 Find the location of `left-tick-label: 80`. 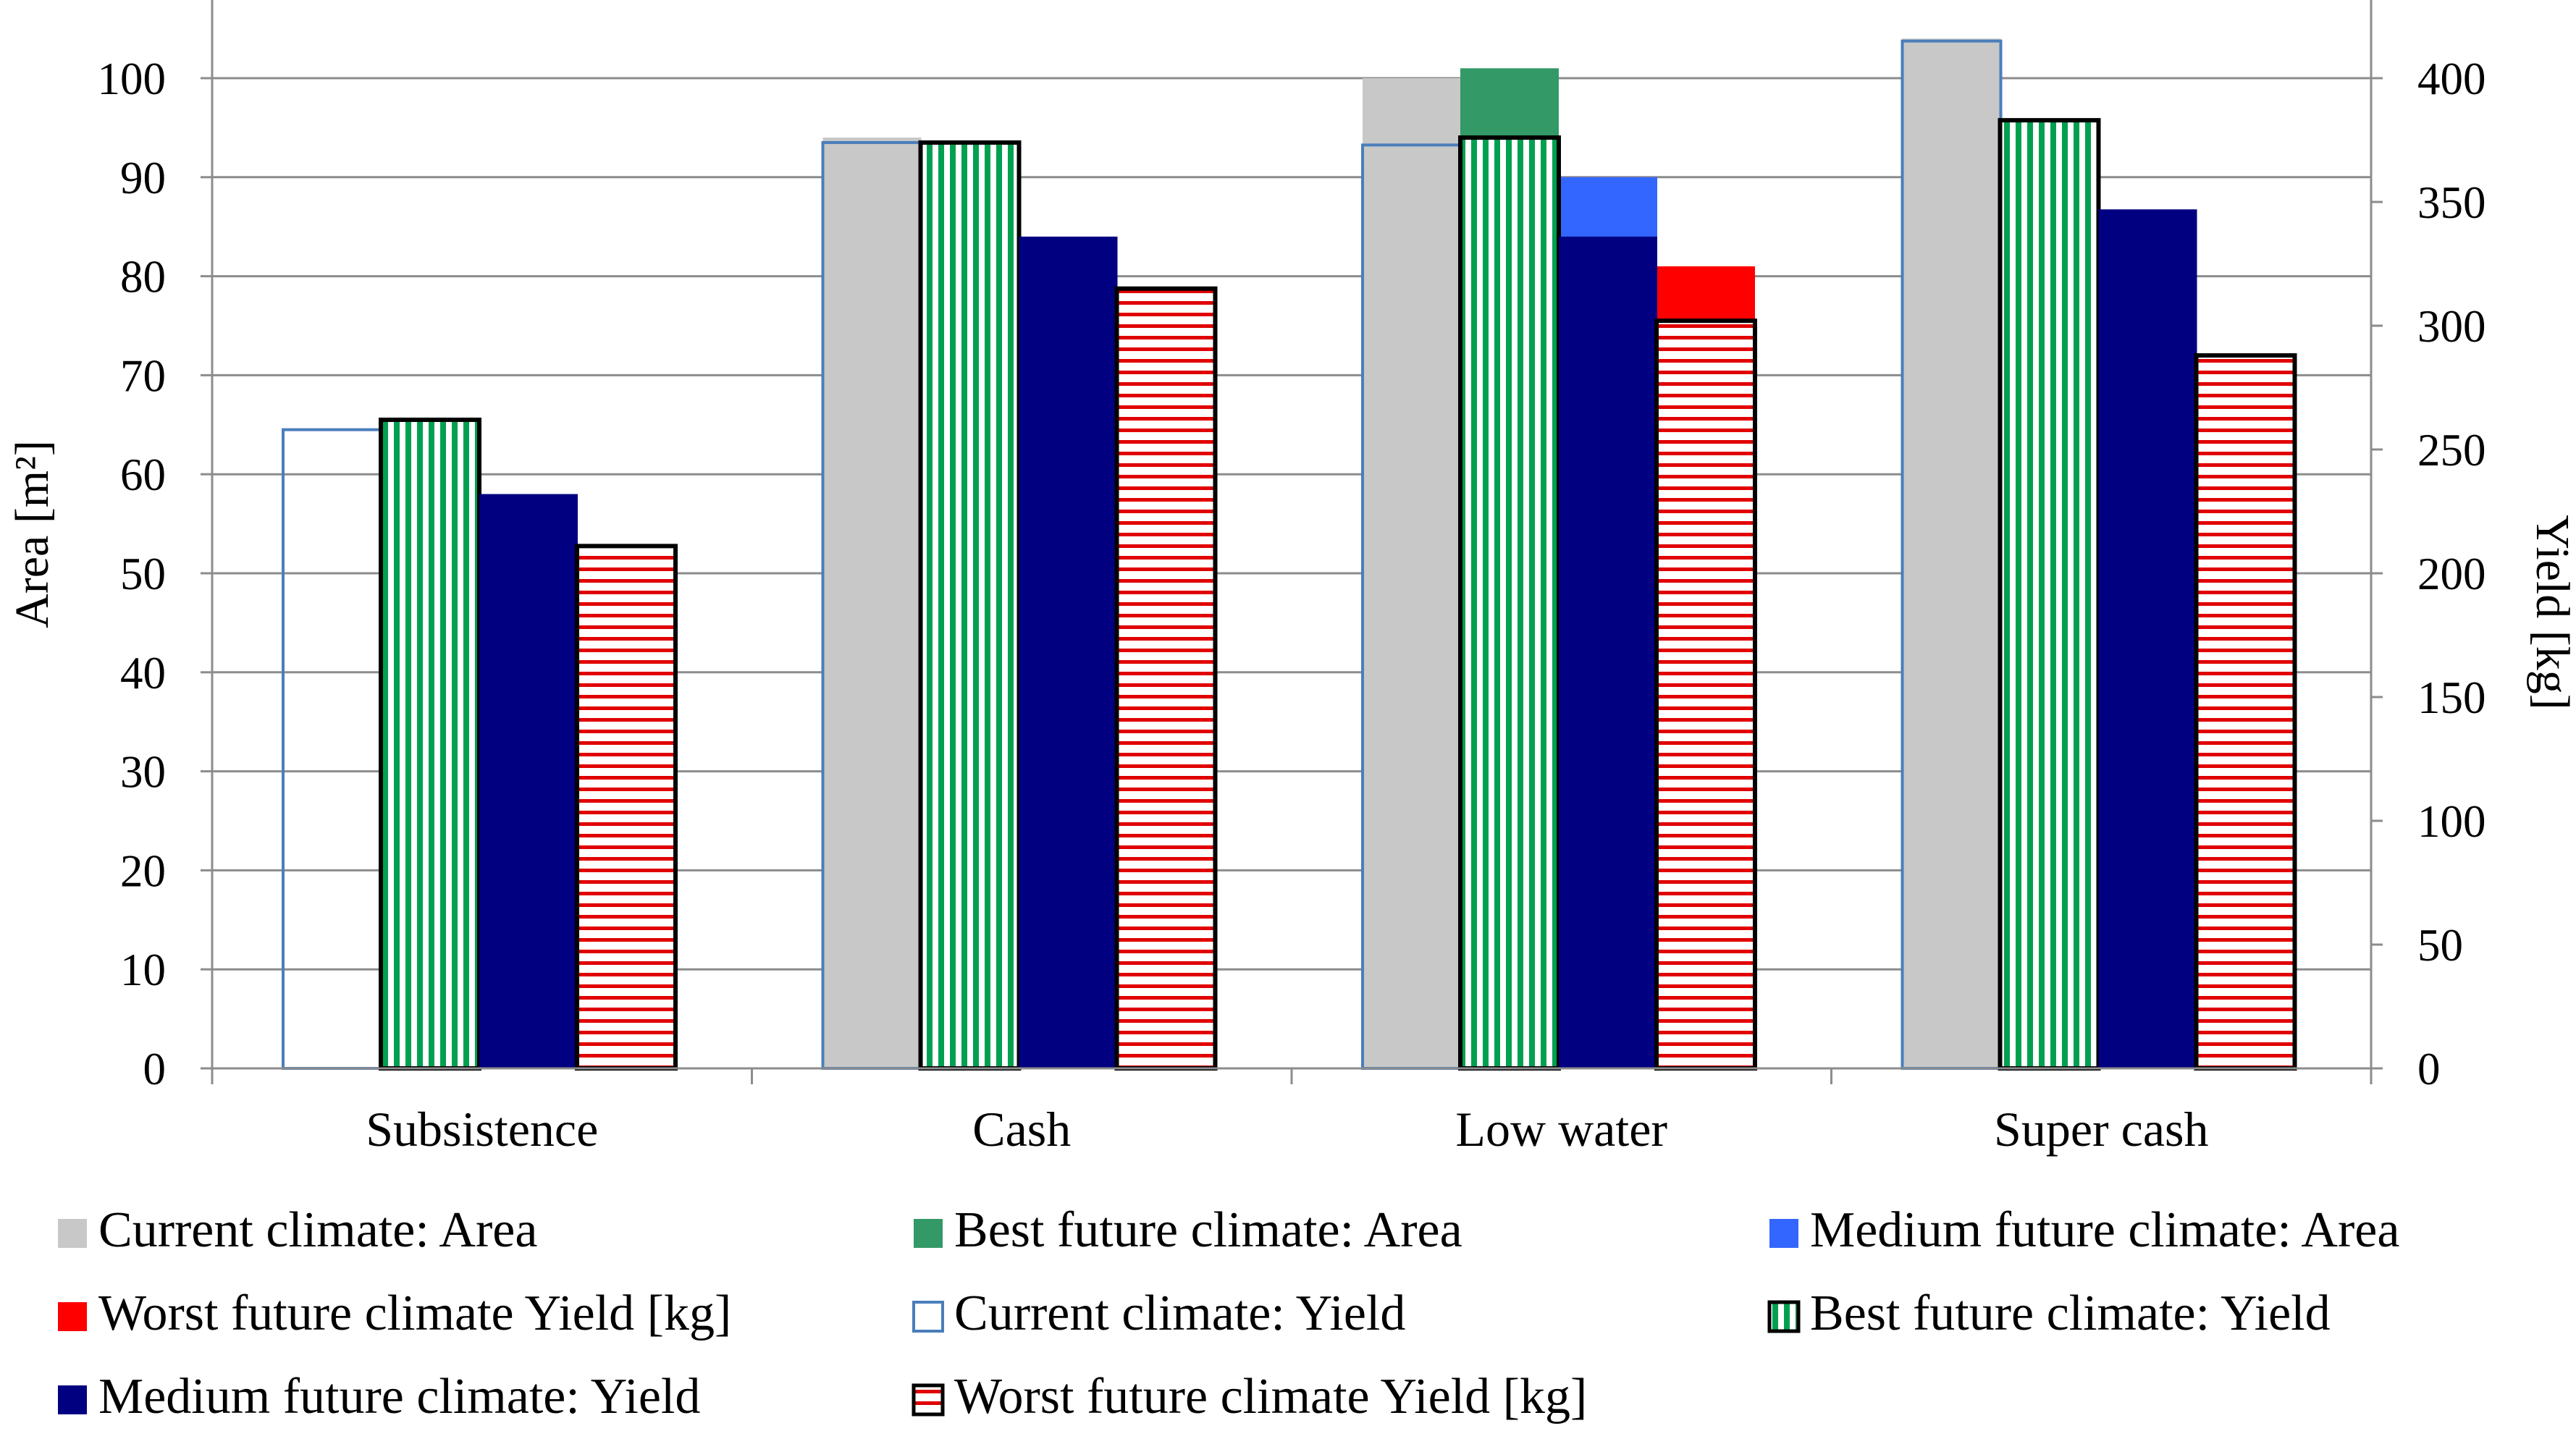

left-tick-label: 80 is located at coordinates (143, 277).